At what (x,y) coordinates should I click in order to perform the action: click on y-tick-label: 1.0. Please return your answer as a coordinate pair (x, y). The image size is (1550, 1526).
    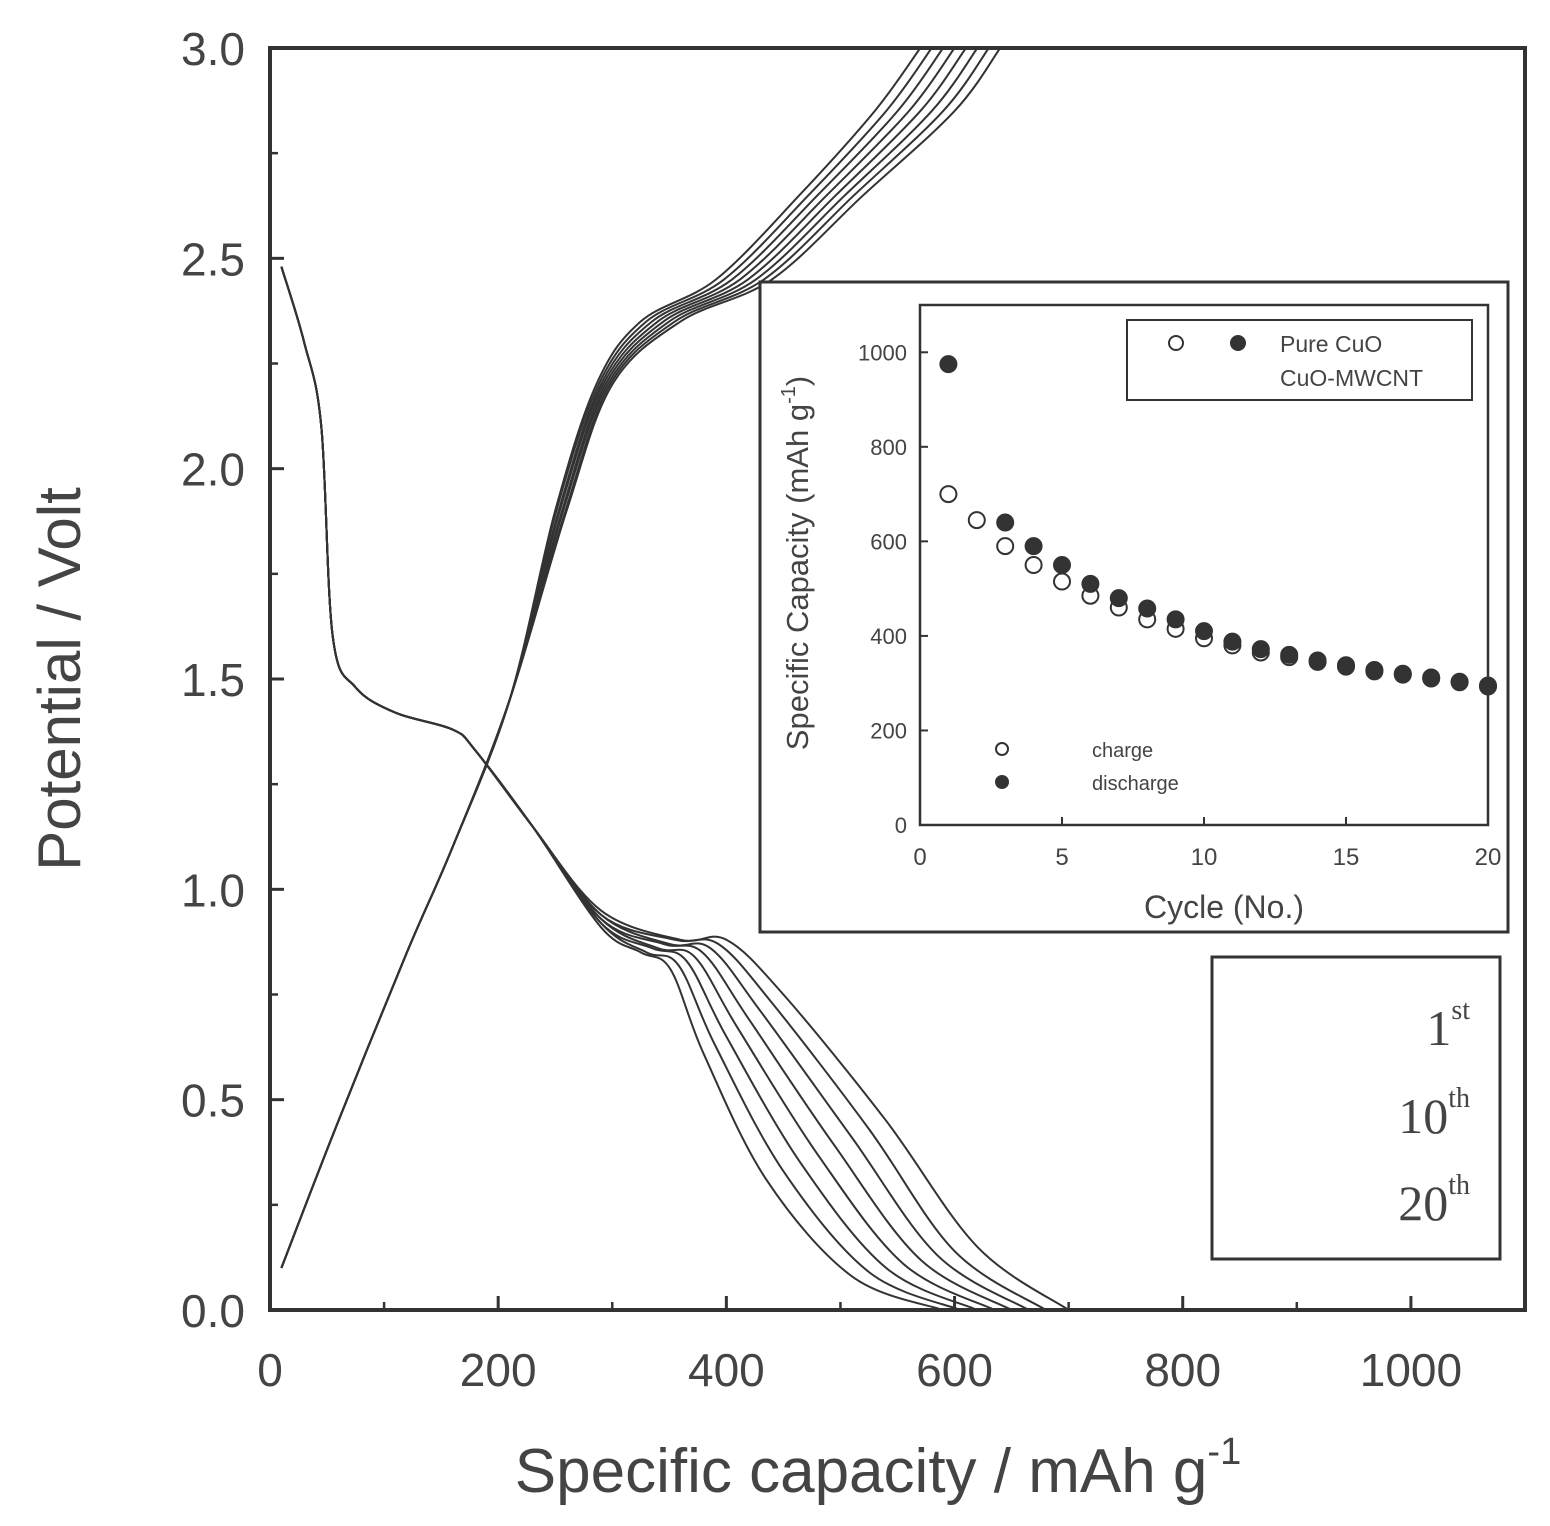
    Looking at the image, I should click on (213, 890).